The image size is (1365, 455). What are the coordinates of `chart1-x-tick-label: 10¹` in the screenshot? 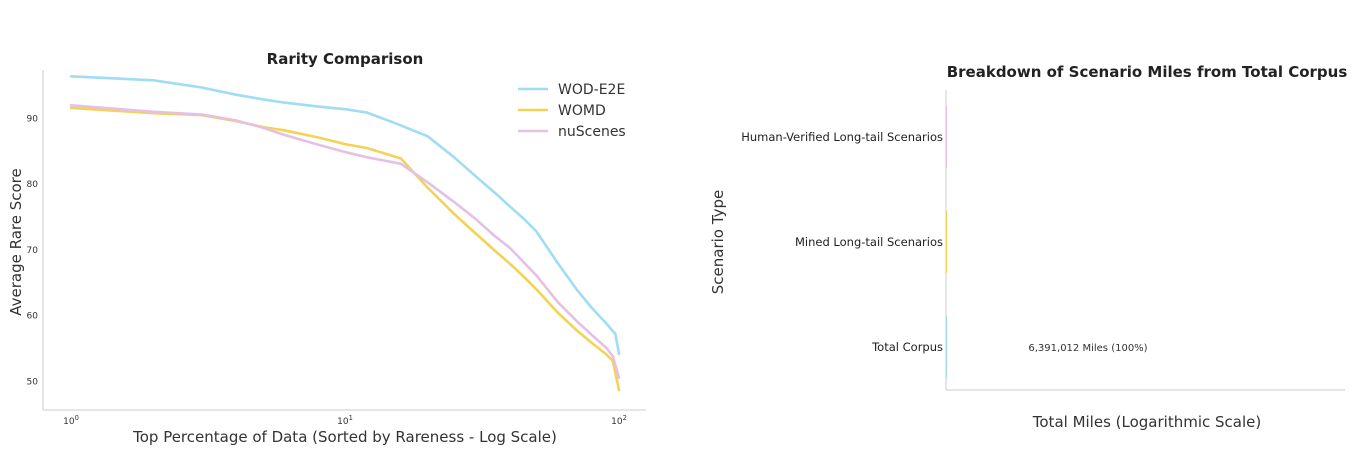 It's located at (345, 420).